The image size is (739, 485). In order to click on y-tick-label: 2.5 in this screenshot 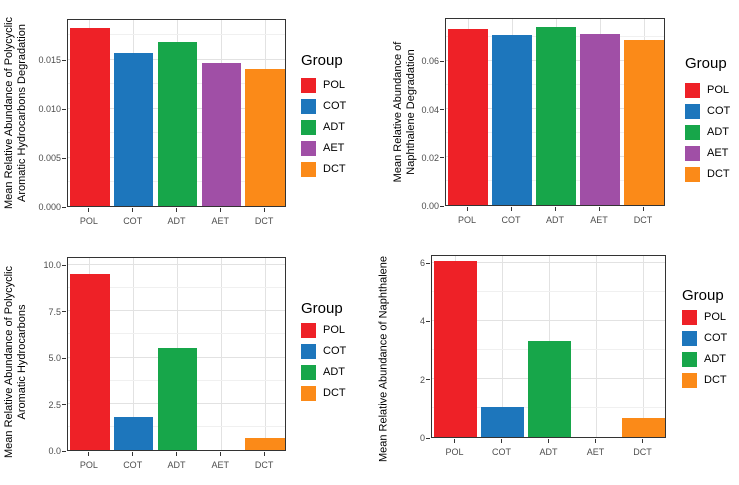, I will do `click(54, 404)`.